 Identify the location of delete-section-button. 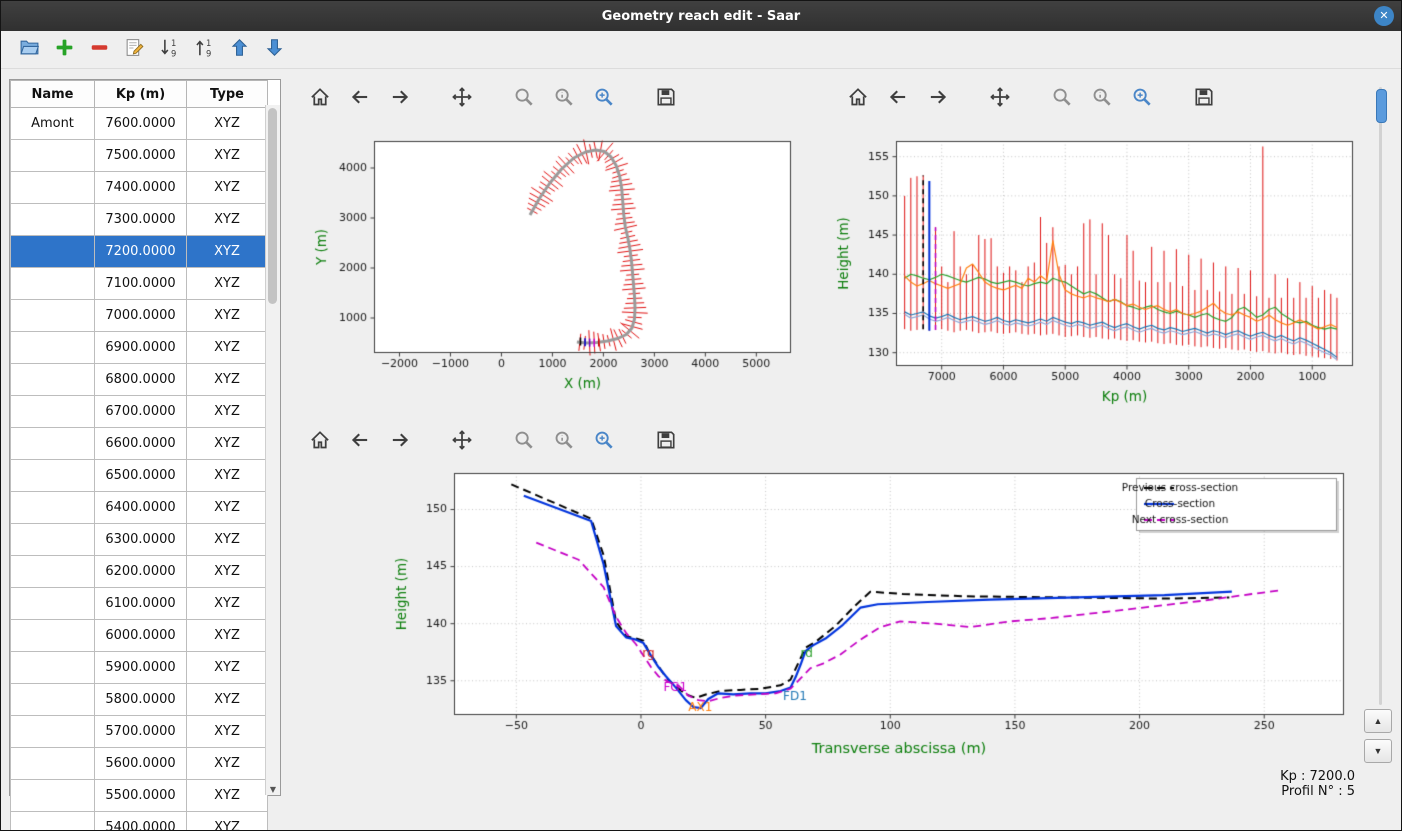
(99, 50).